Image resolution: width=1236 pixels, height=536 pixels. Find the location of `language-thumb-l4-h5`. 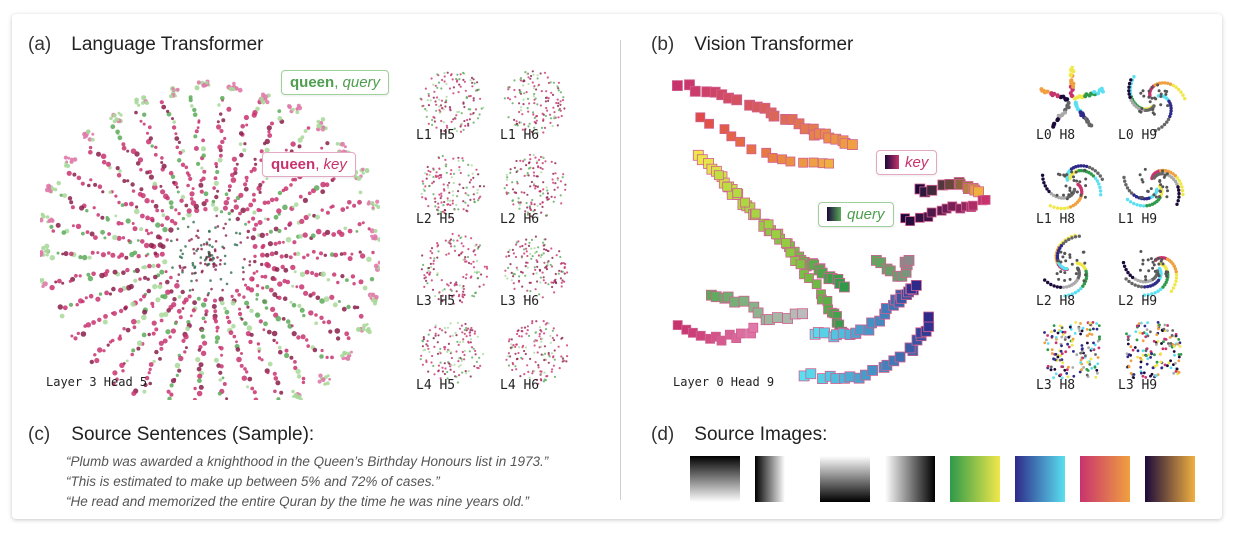

language-thumb-l4-h5 is located at coordinates (452, 352).